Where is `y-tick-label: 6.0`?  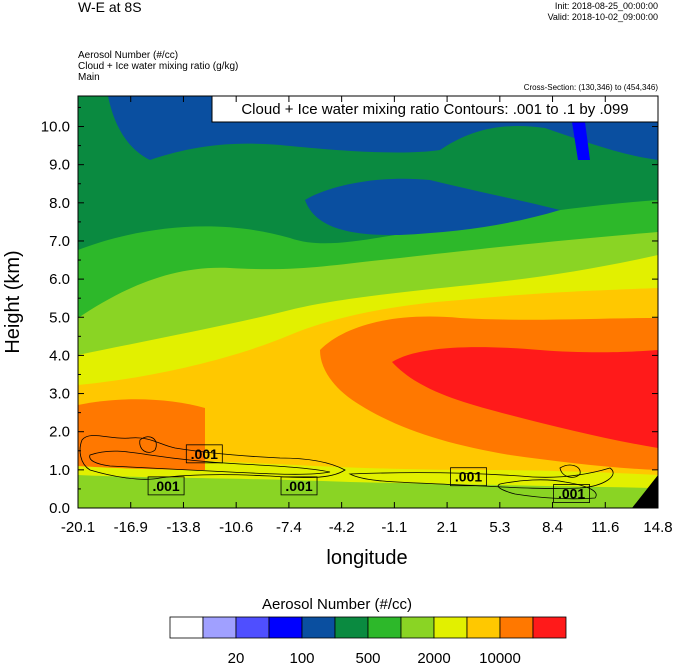 y-tick-label: 6.0 is located at coordinates (59, 279).